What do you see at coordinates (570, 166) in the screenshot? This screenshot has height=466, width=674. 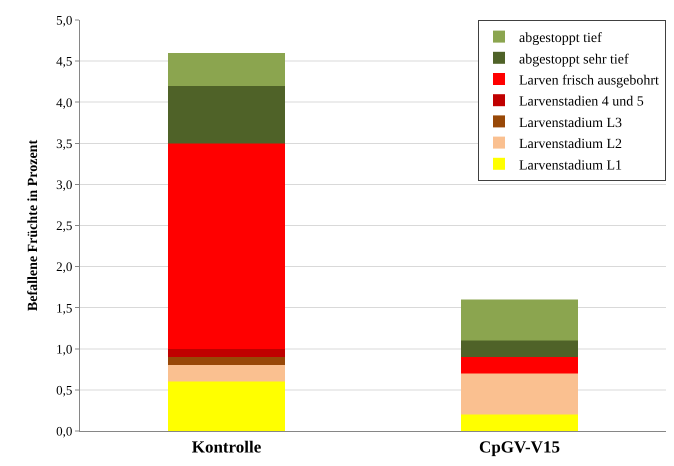 I see `legend-label: Larvenstadium L1` at bounding box center [570, 166].